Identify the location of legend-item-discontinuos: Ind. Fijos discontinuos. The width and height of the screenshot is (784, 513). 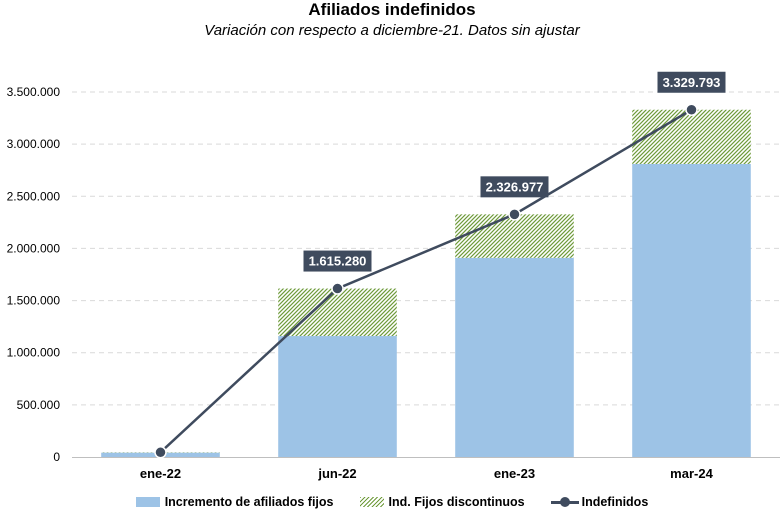
(442, 502).